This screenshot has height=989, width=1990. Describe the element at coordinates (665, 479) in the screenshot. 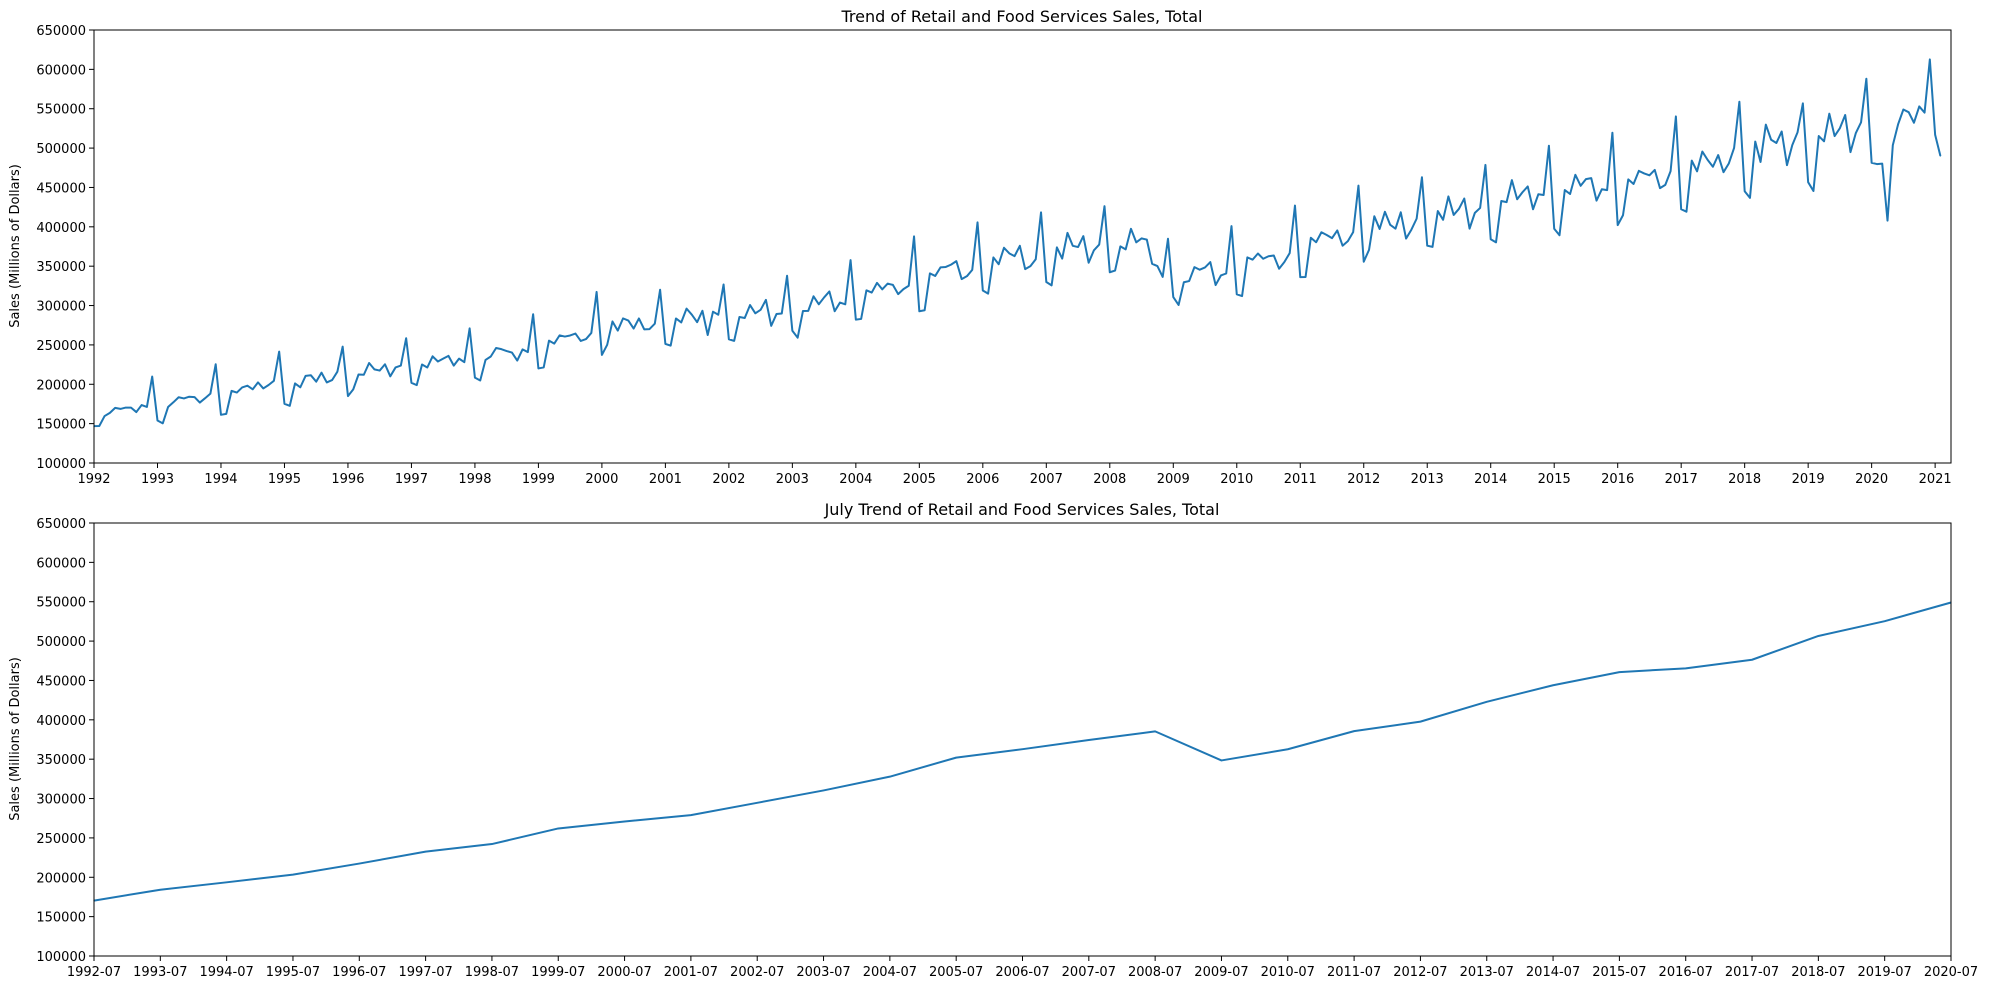

I see `x-tick-label: 2001` at that location.